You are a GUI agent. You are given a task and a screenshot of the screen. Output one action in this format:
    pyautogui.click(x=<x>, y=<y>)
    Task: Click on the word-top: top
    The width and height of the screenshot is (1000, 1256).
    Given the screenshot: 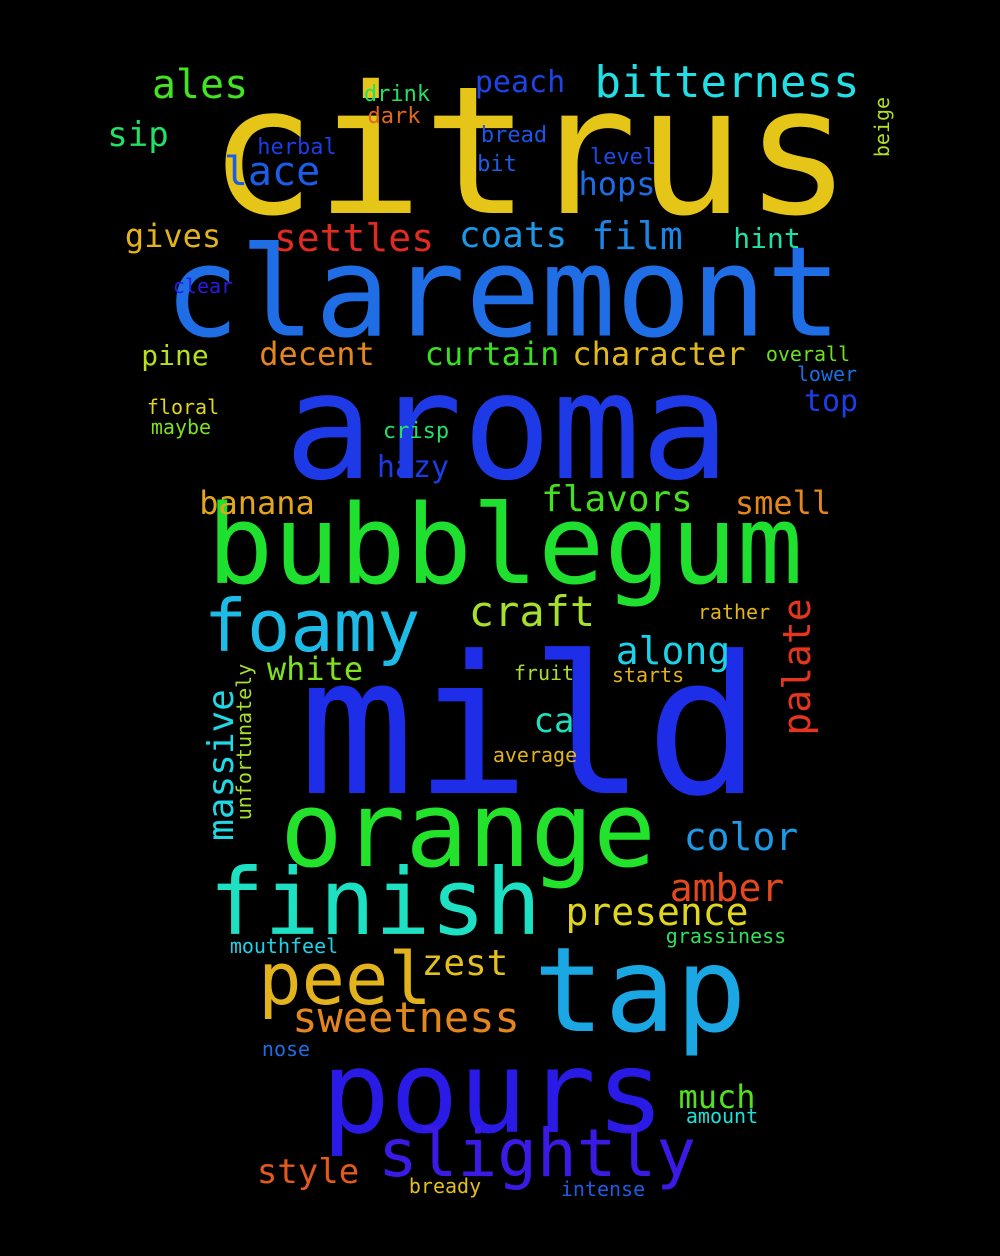 What is the action you would take?
    pyautogui.click(x=831, y=401)
    